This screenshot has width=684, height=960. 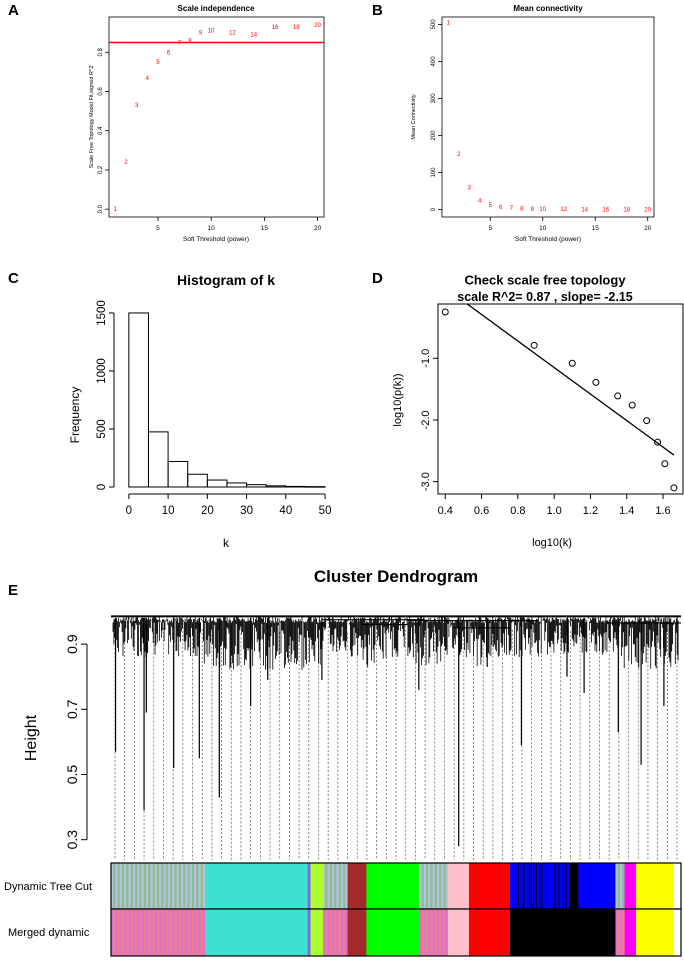 I want to click on chart-b-title: Mean connectivity, so click(x=548, y=8).